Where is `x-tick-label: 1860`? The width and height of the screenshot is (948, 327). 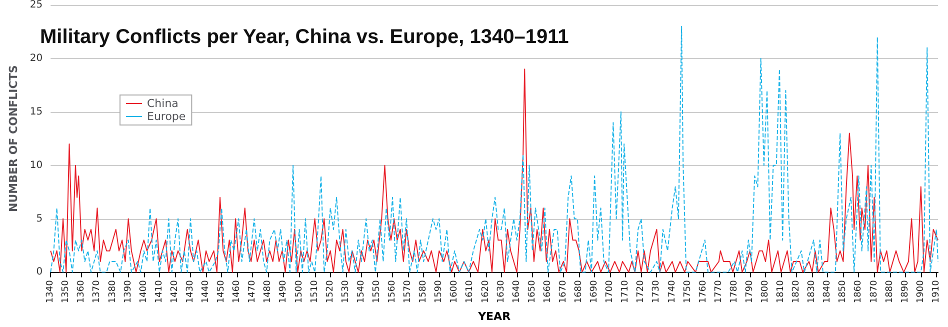
x-tick-label: 1860 is located at coordinates (859, 292).